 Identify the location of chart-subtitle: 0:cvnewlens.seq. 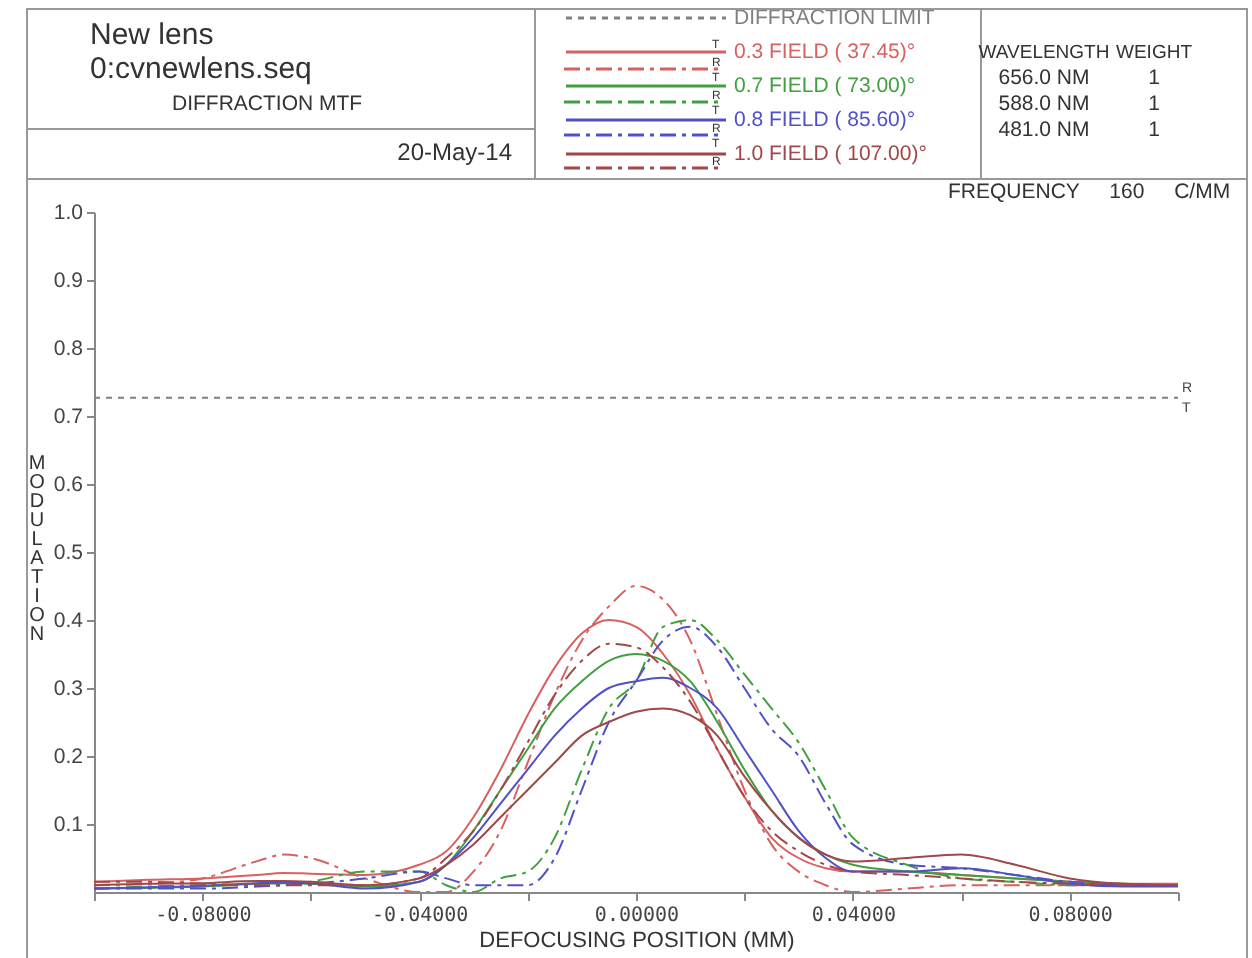
(201, 69).